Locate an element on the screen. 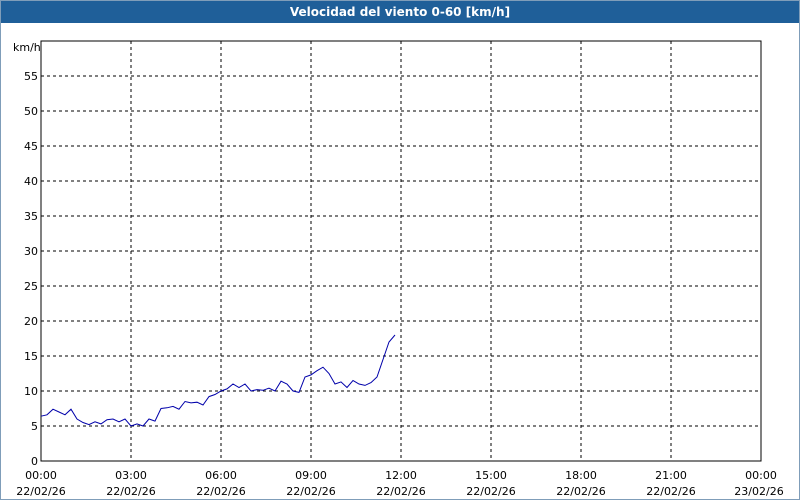 This screenshot has height=500, width=800. chart-title: Velocidad del viento 0-60 [km/h] is located at coordinates (400, 12).